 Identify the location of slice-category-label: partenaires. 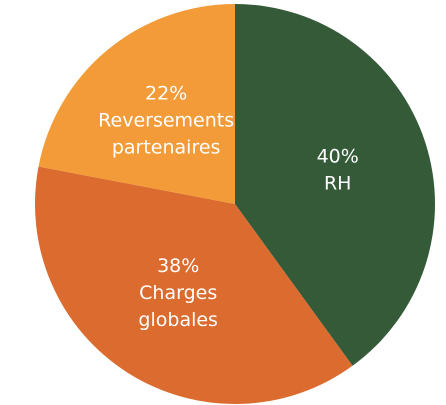
(166, 147).